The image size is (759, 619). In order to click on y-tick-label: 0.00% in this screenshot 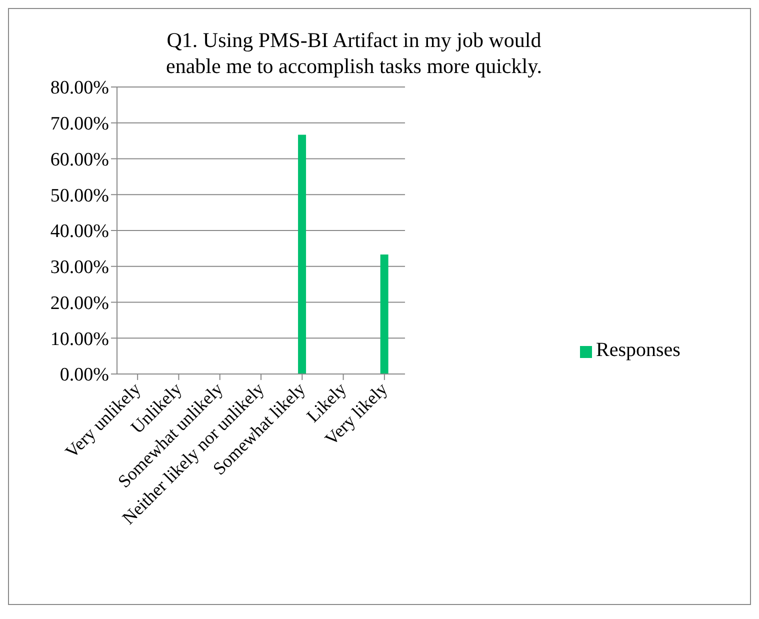, I will do `click(85, 375)`.